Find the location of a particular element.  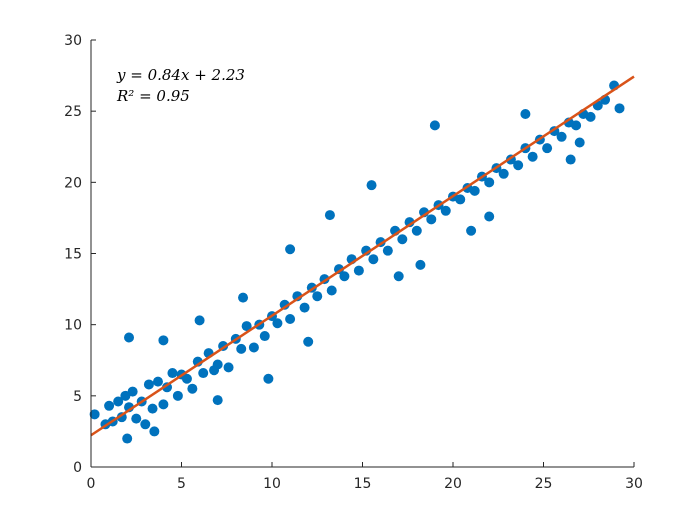

x-tick-label: 20 is located at coordinates (453, 484).